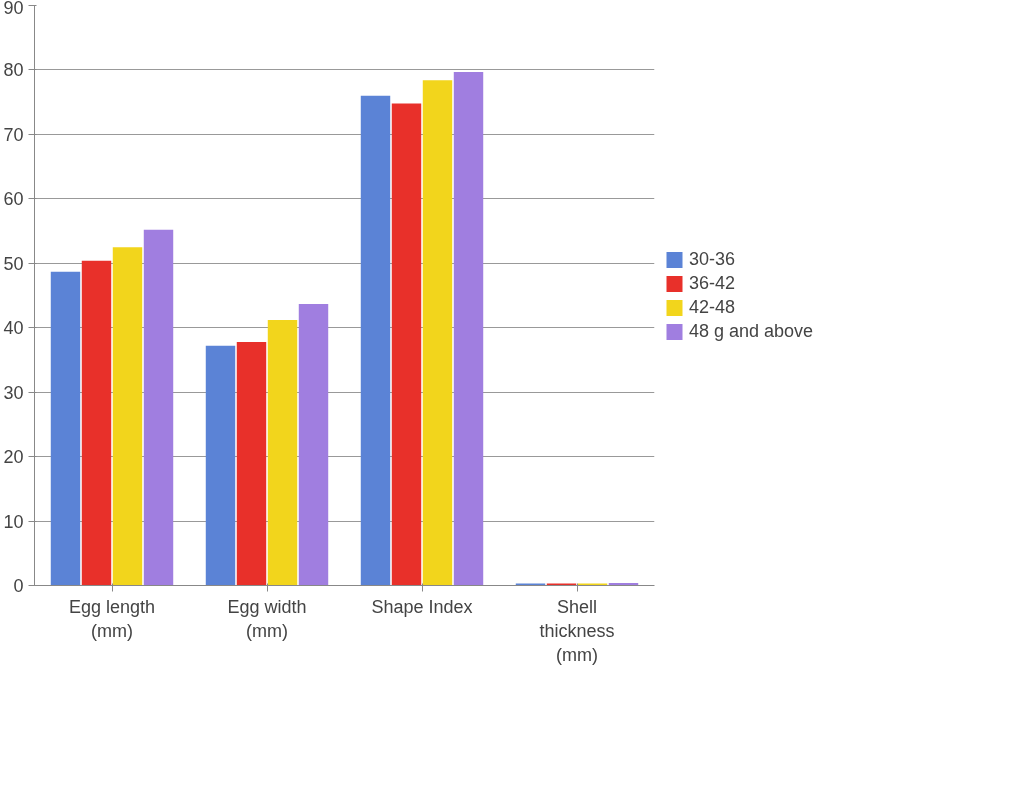 The height and width of the screenshot is (798, 1018). Describe the element at coordinates (712, 307) in the screenshot. I see `legend-label: 42-48` at that location.